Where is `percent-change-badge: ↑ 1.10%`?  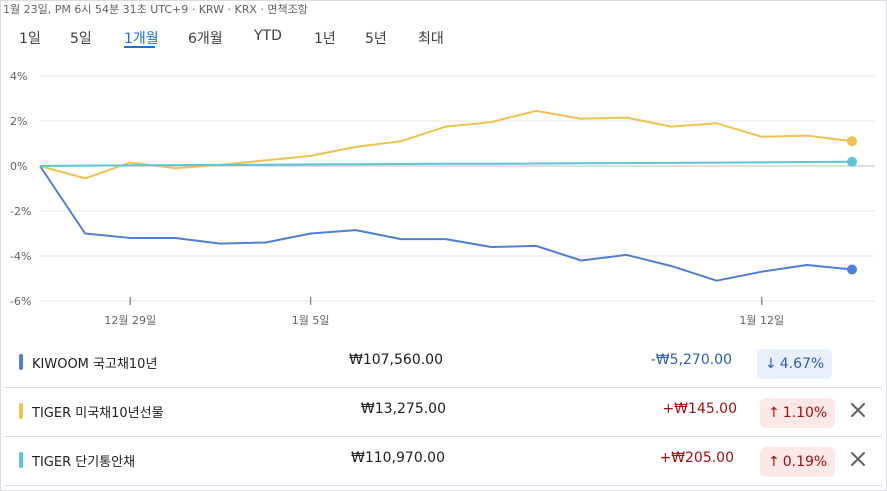 percent-change-badge: ↑ 1.10% is located at coordinates (798, 413).